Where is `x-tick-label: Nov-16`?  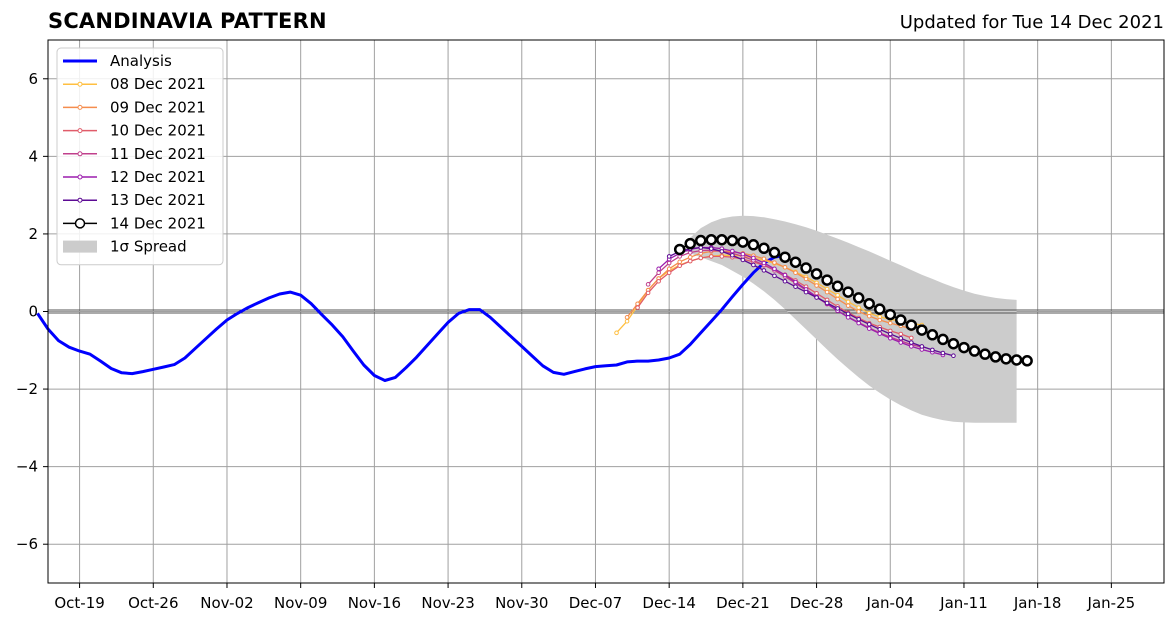
x-tick-label: Nov-16 is located at coordinates (374, 603).